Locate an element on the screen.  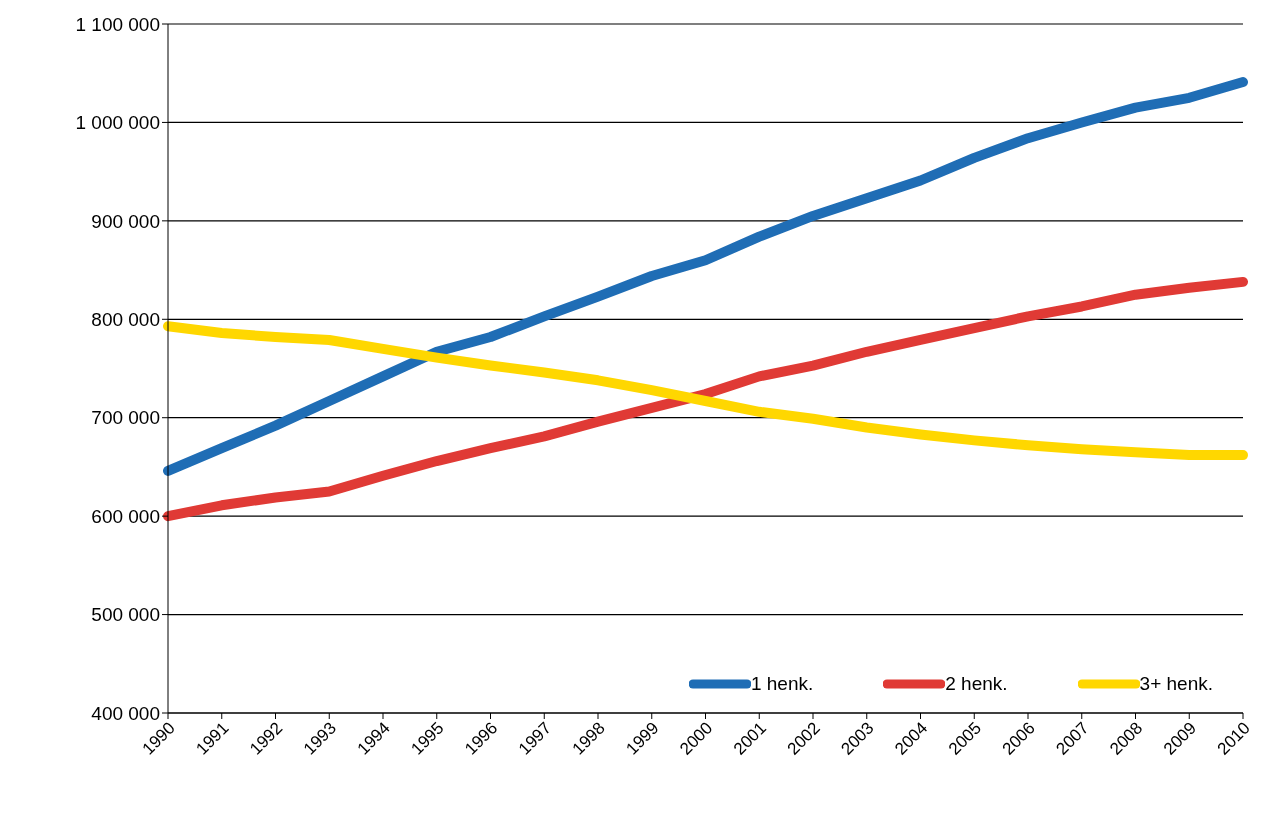
y-tick-label: 1 100 000 is located at coordinates (117, 24).